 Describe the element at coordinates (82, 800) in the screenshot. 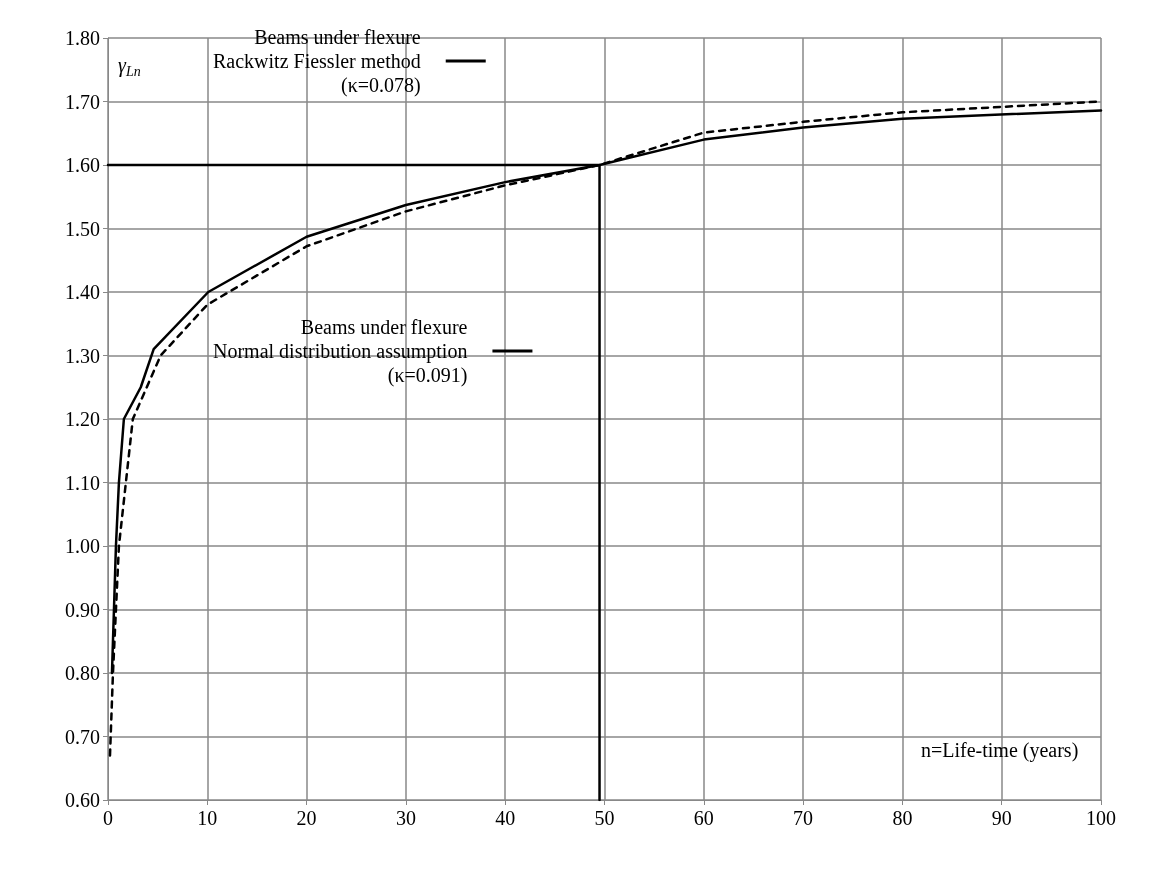

I see `y-tick-label: 0.60` at that location.